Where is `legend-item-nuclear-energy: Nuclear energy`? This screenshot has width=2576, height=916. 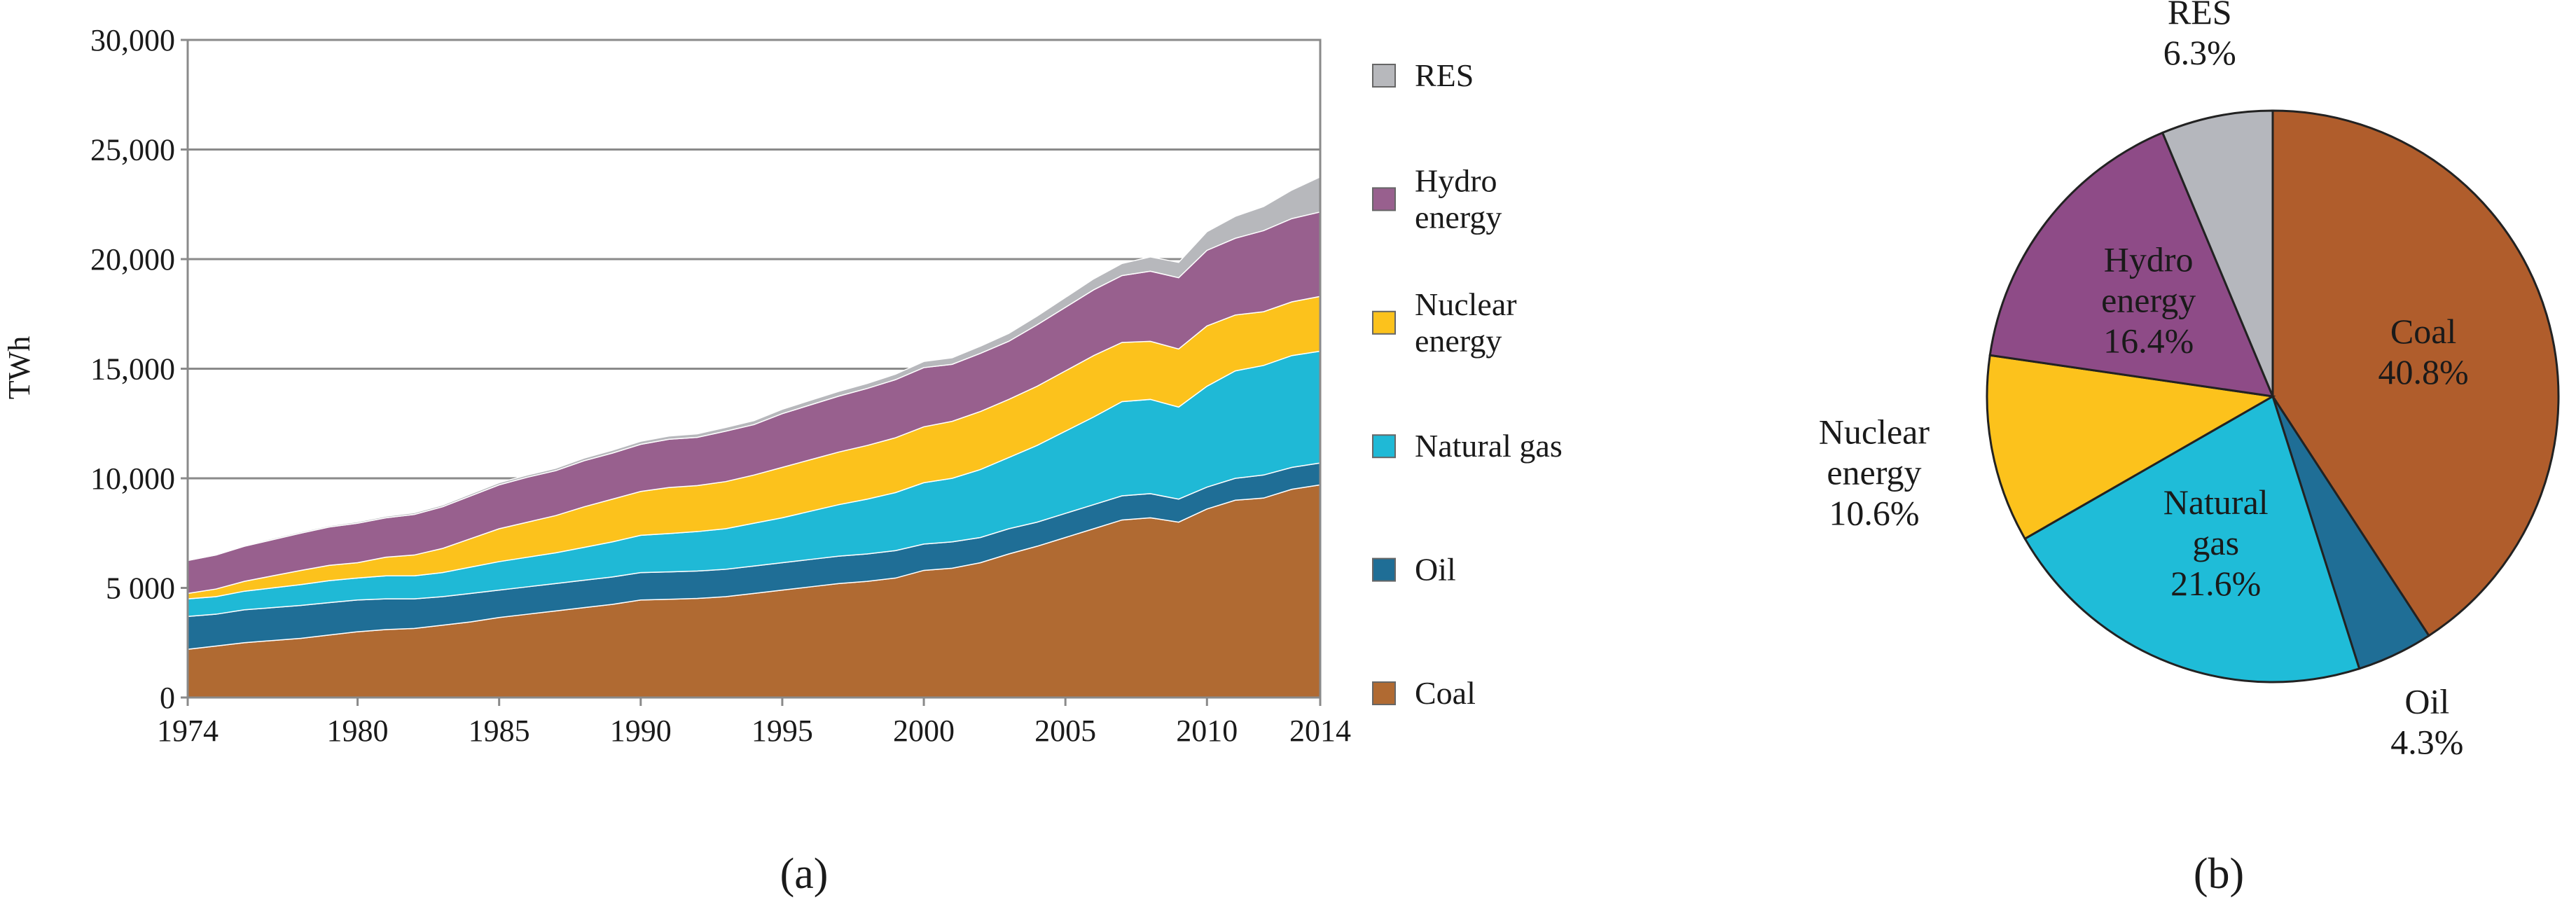 legend-item-nuclear-energy: Nuclear energy is located at coordinates (1444, 322).